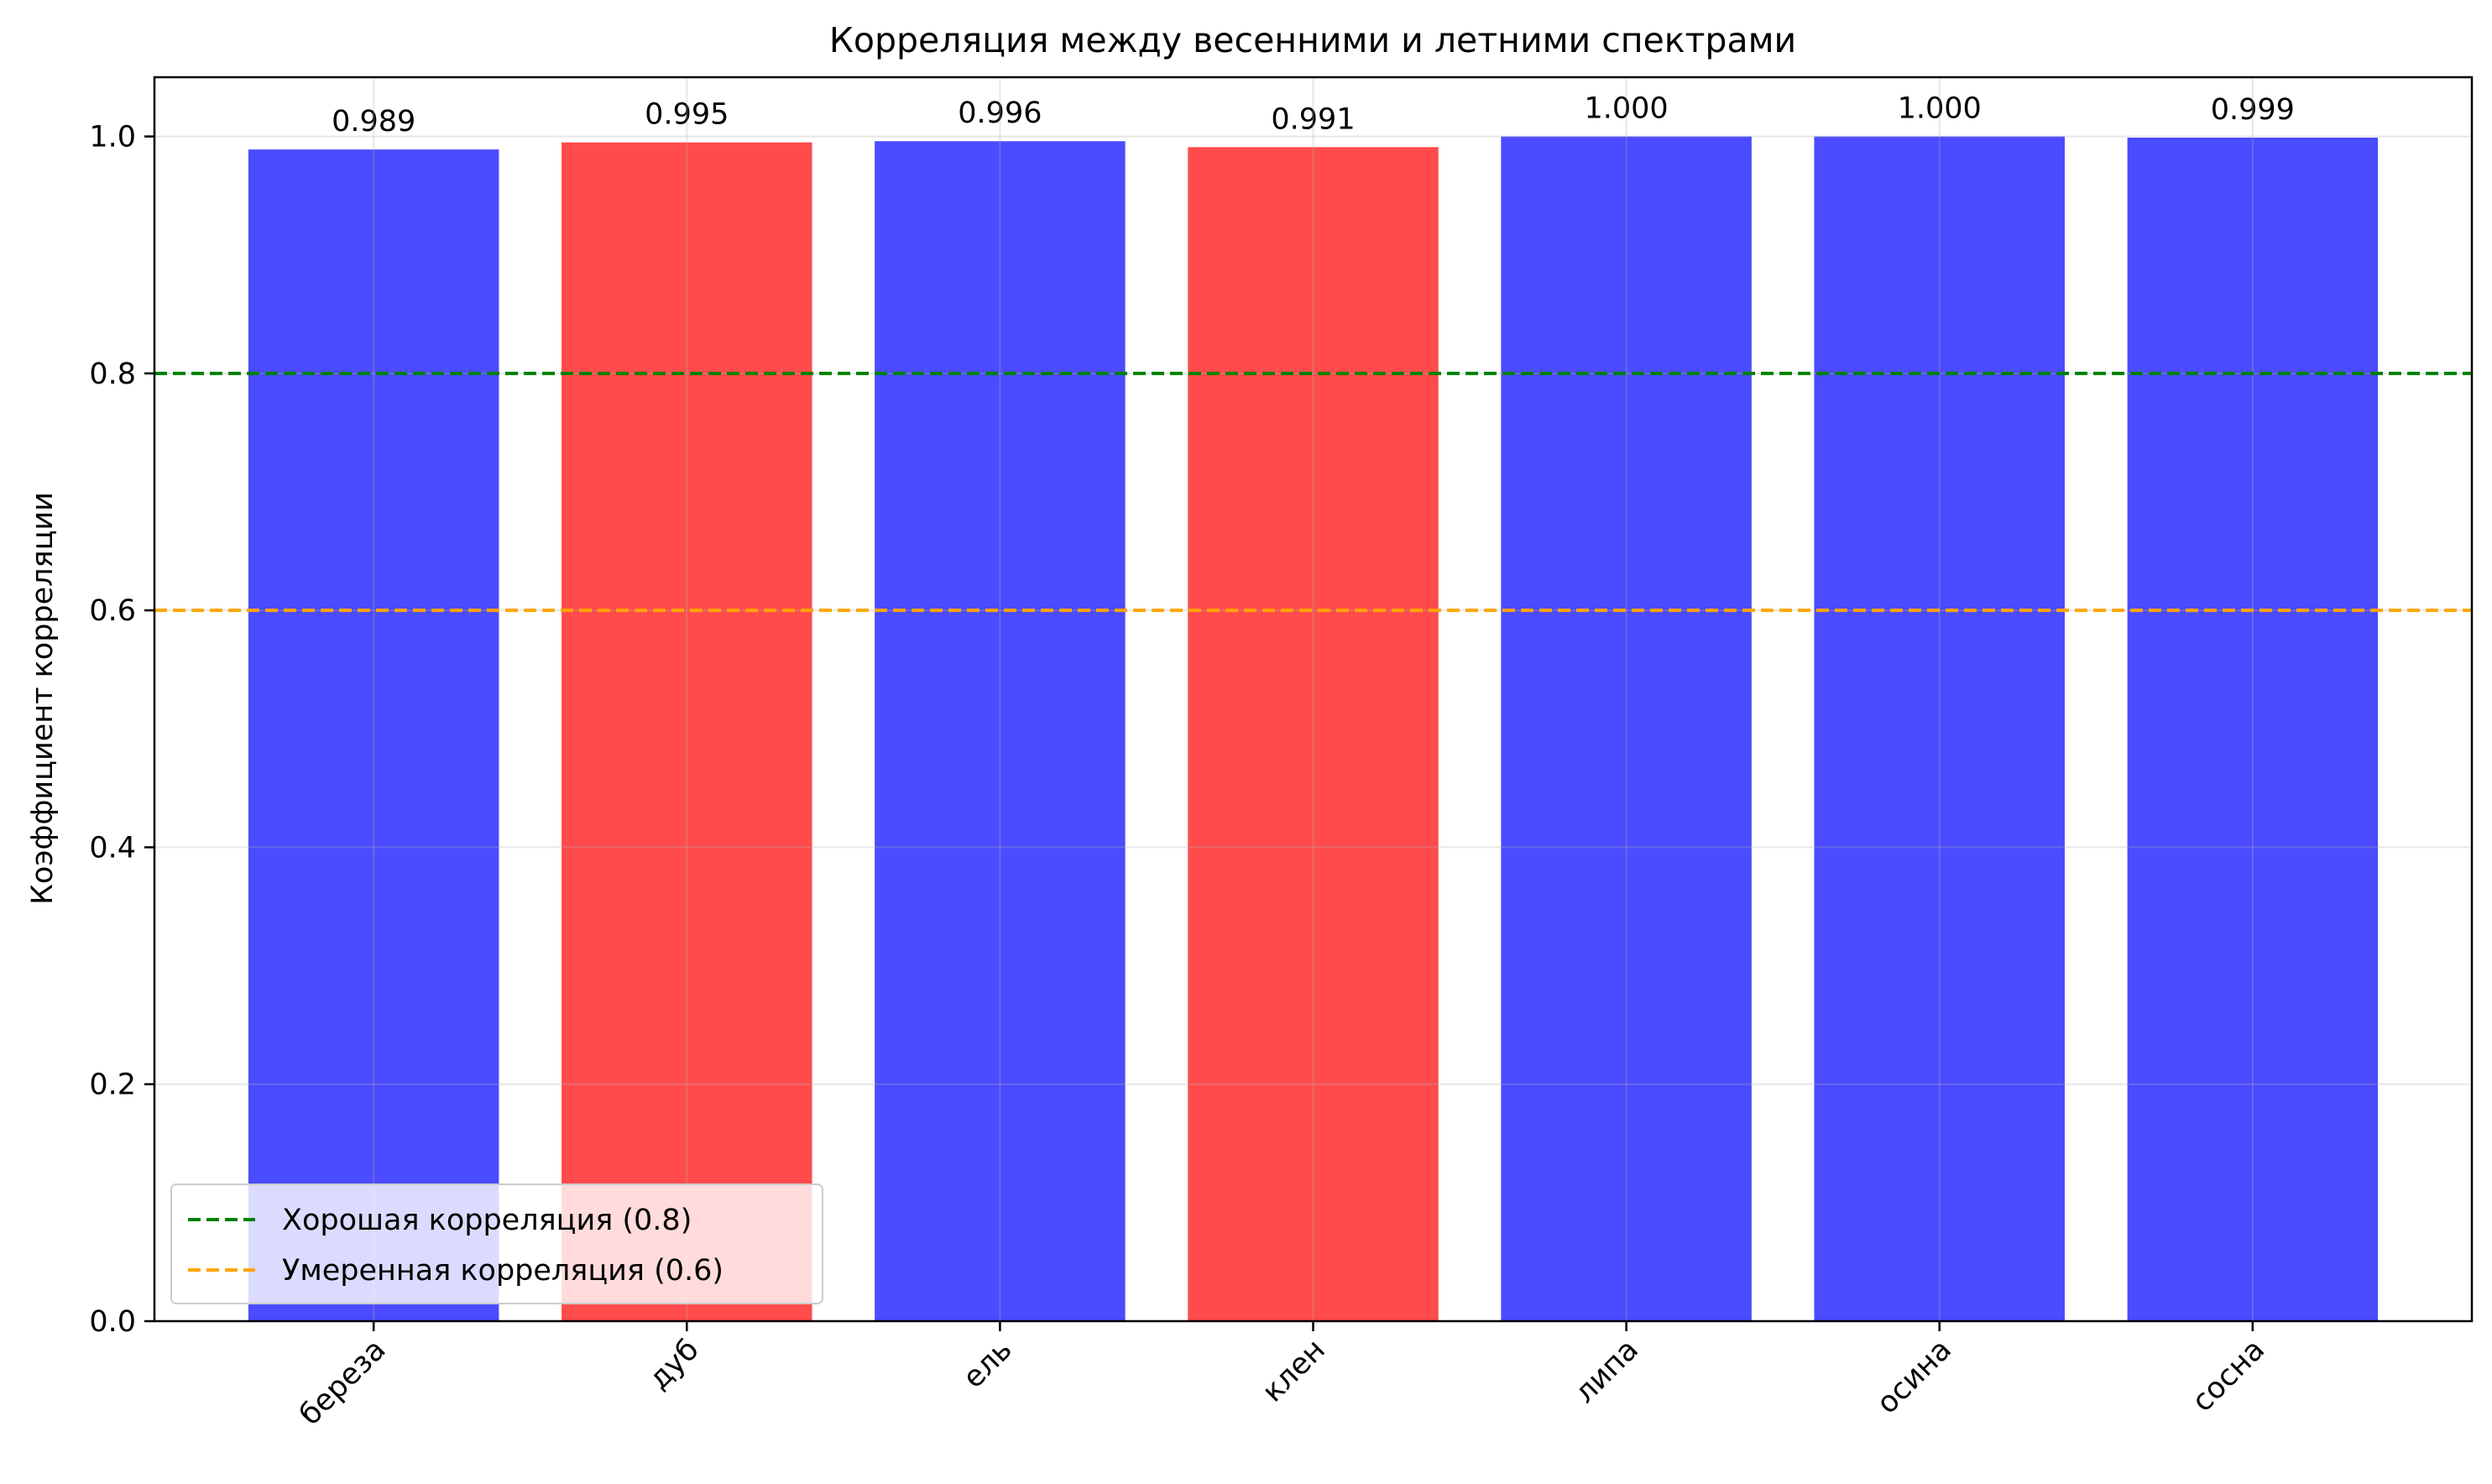  I want to click on y-tick-label: 0.0, so click(113, 1322).